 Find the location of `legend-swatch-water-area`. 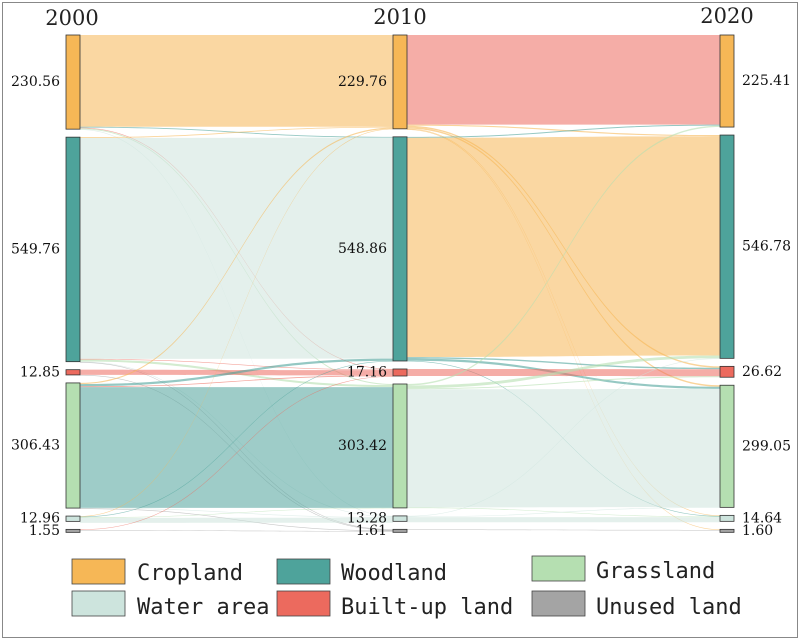

legend-swatch-water-area is located at coordinates (98, 603).